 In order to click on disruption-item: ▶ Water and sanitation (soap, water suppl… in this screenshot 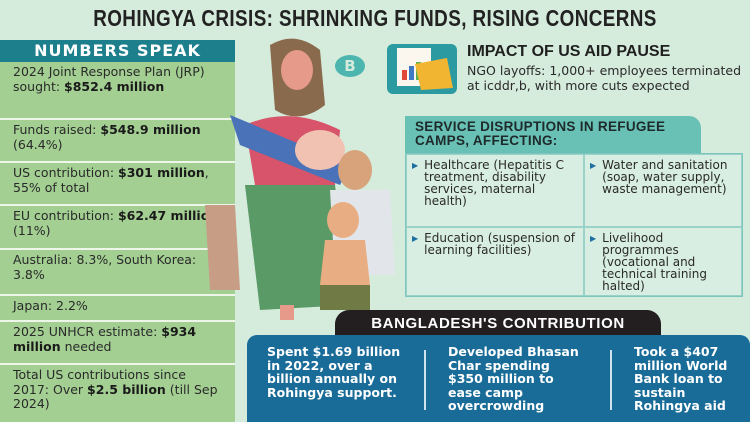, I will do `click(663, 190)`.